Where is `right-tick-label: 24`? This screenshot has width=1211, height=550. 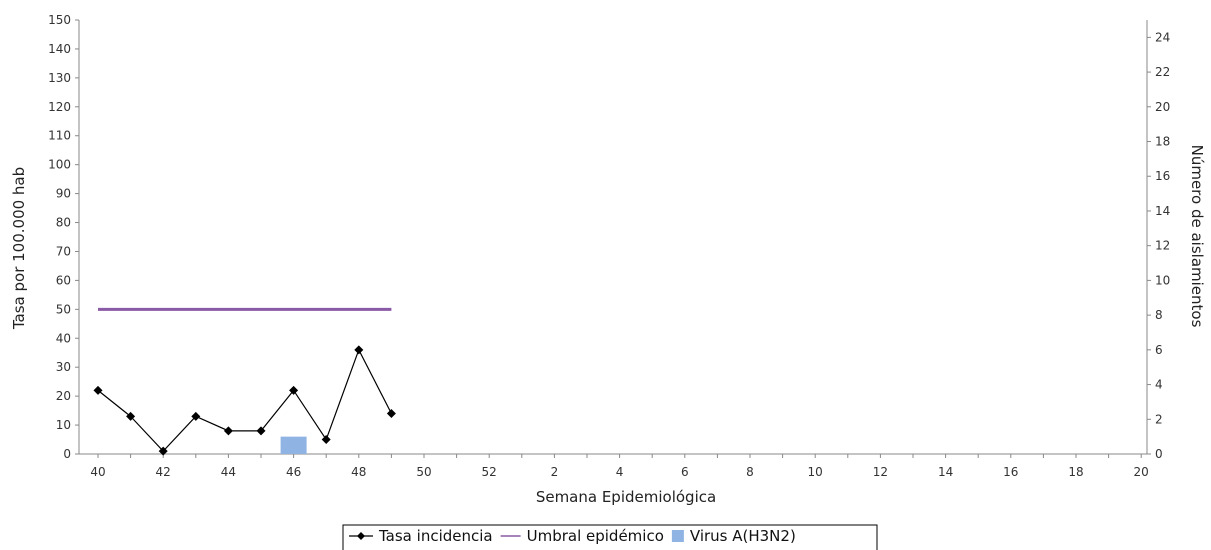
right-tick-label: 24 is located at coordinates (1162, 37).